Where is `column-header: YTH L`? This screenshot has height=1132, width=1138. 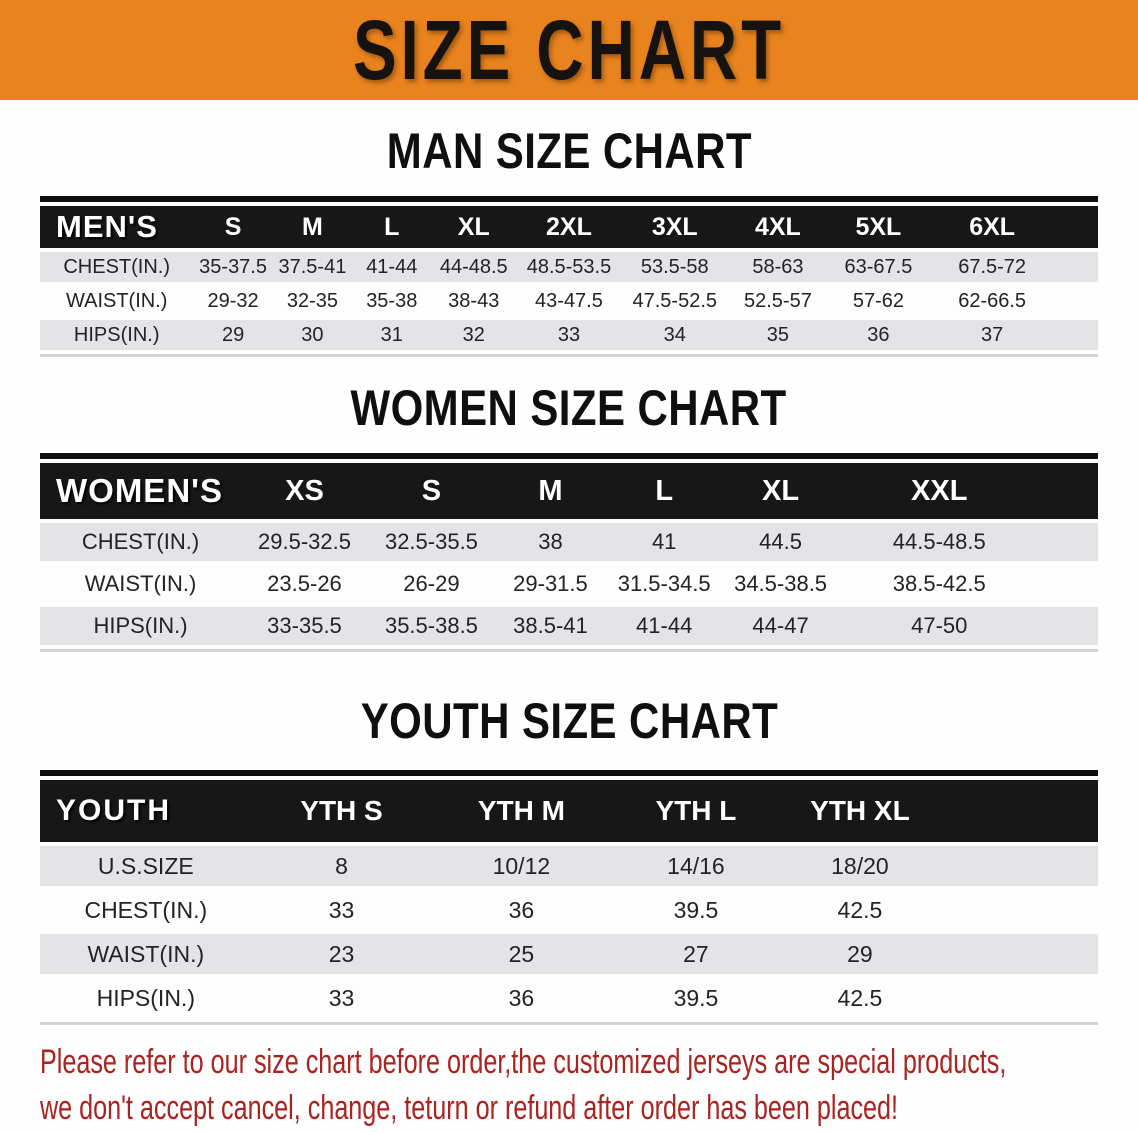
column-header: YTH L is located at coordinates (696, 811).